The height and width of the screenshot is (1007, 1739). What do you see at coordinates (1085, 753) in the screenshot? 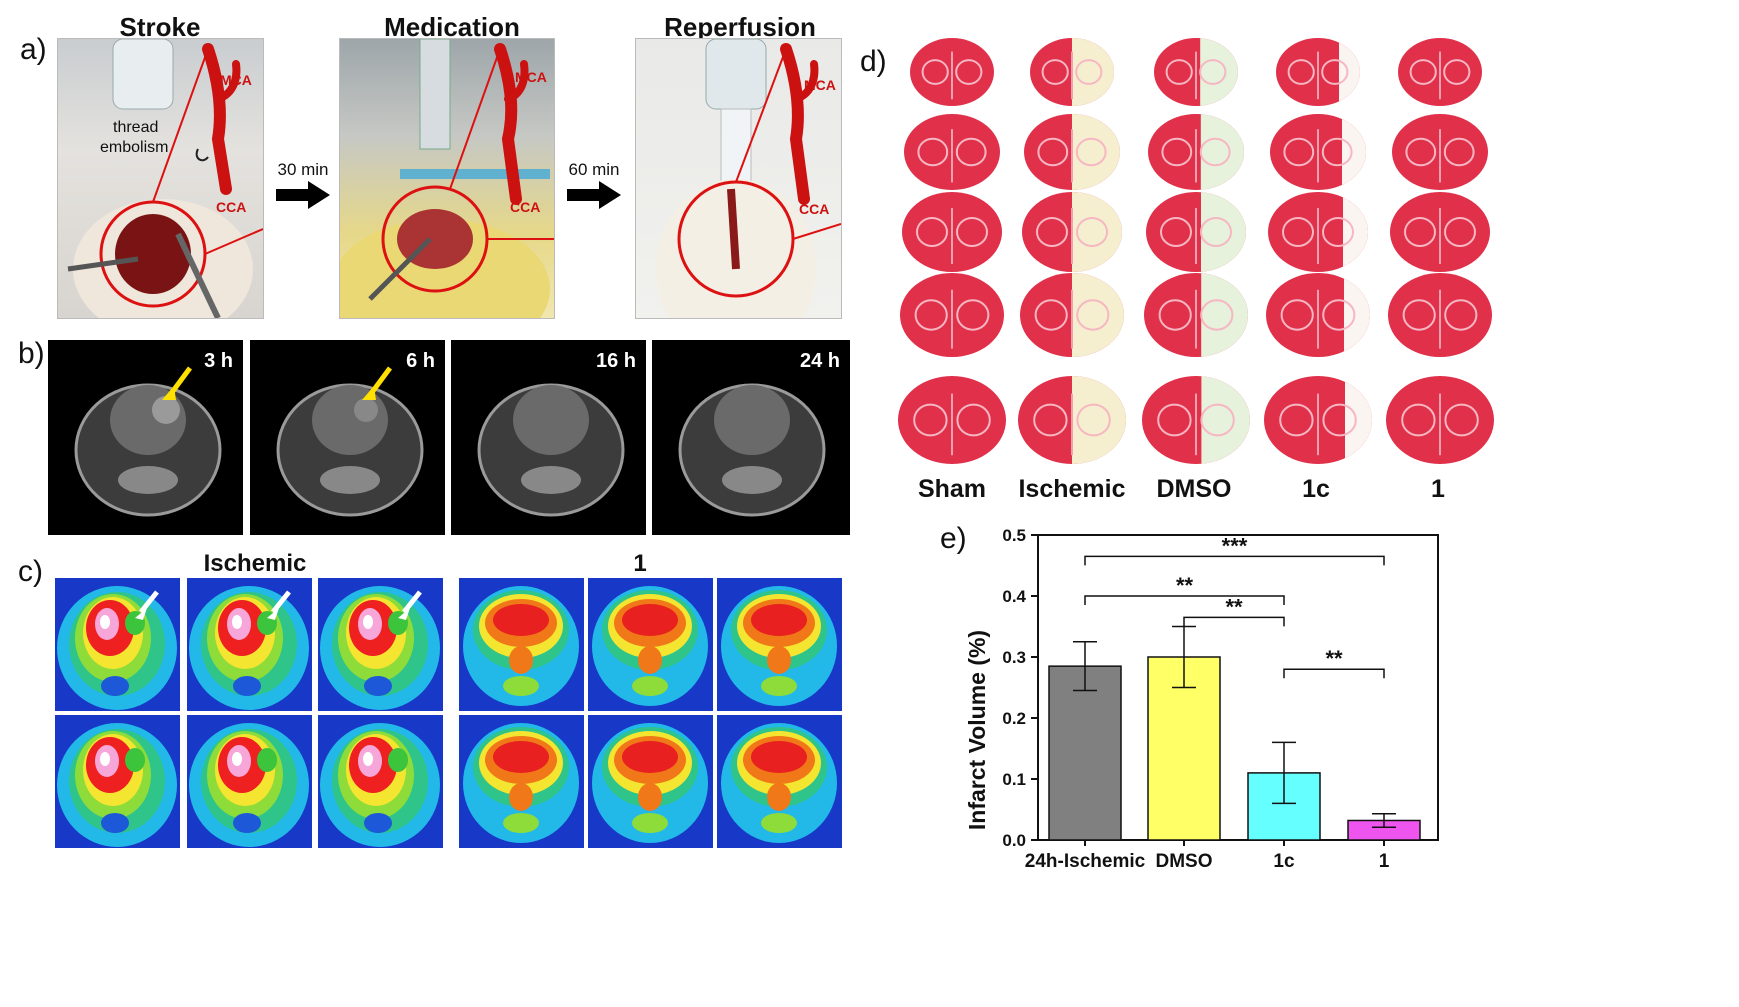
I see `bar` at bounding box center [1085, 753].